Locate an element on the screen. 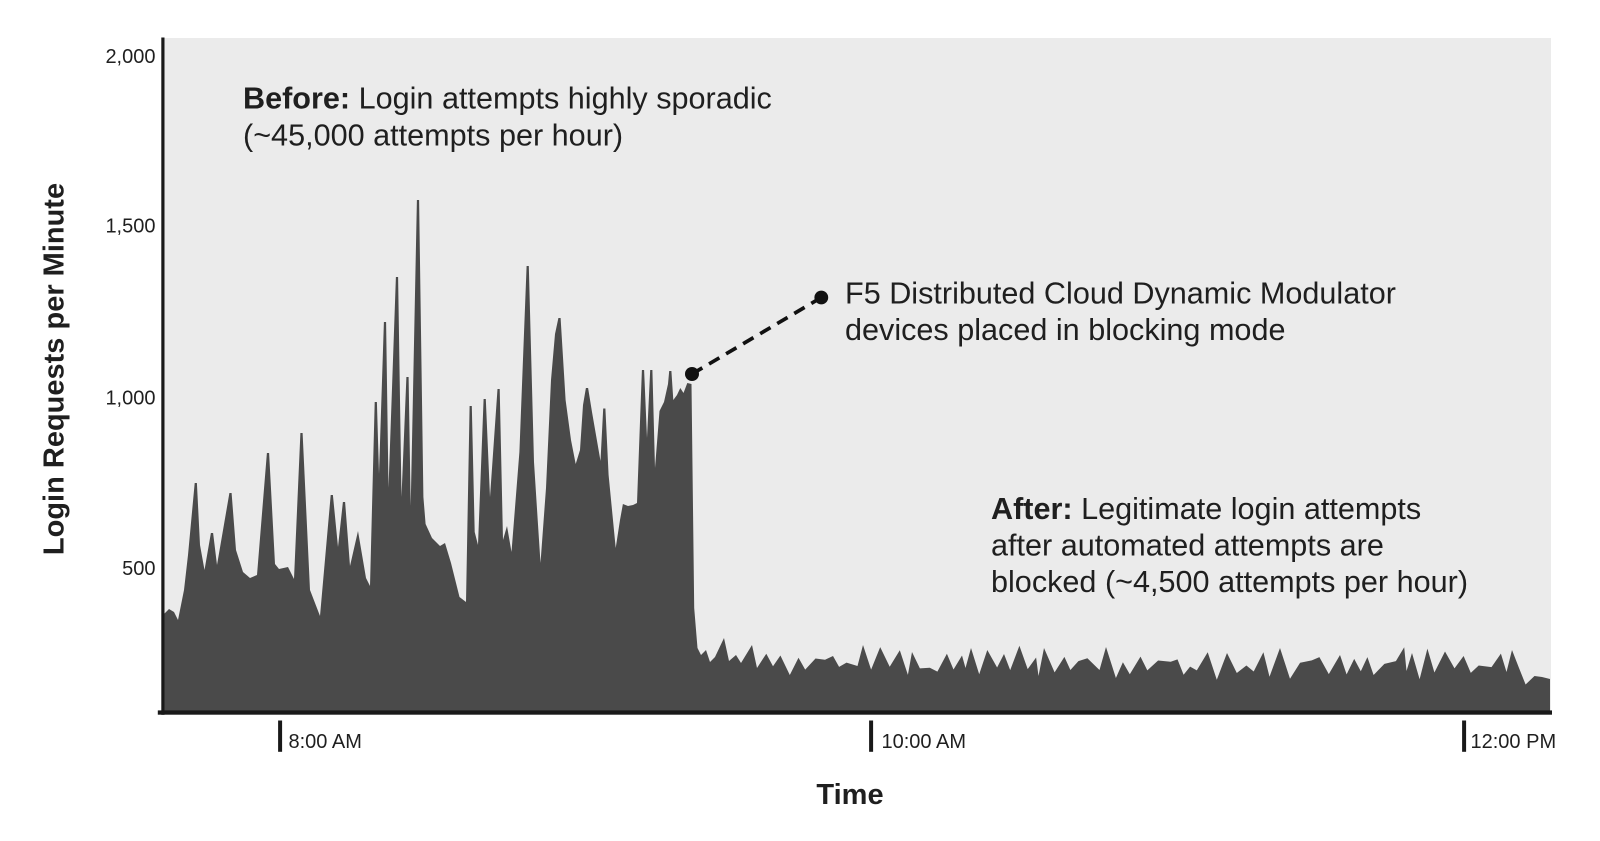 The width and height of the screenshot is (1600, 841). svg-text: 12:00 PM is located at coordinates (1514, 742).